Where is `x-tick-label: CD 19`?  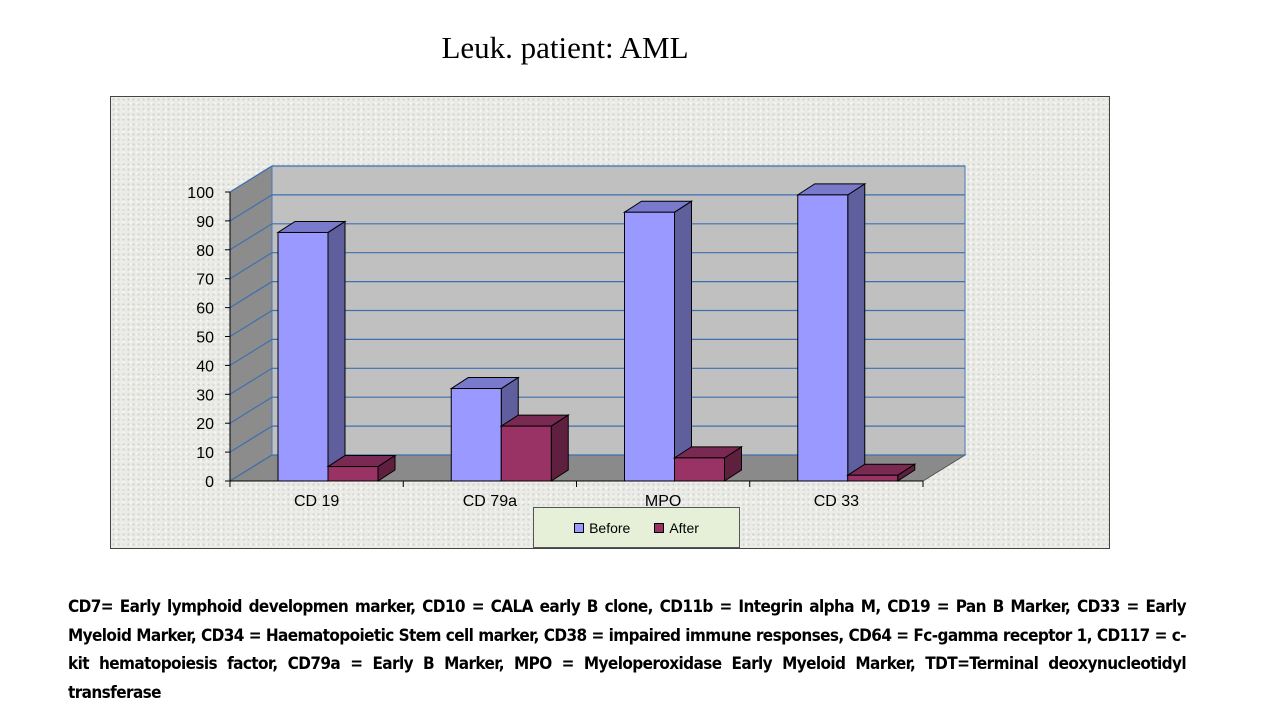 x-tick-label: CD 19 is located at coordinates (316, 501).